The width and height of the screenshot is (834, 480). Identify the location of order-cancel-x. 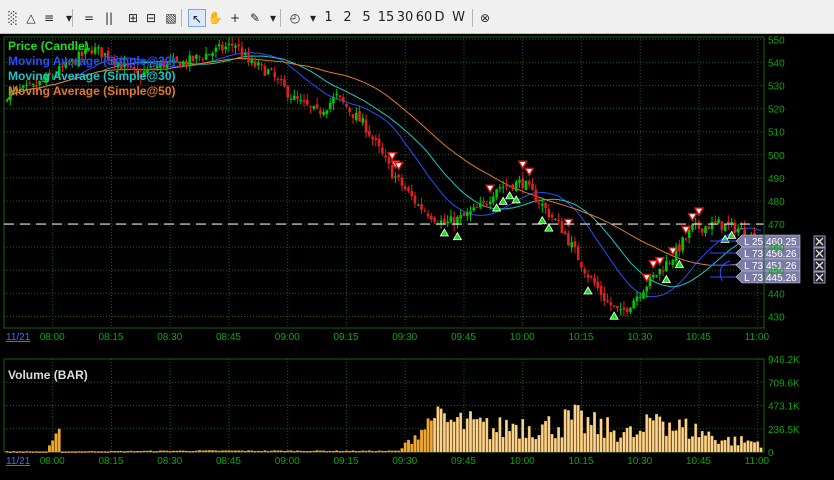
(819, 253).